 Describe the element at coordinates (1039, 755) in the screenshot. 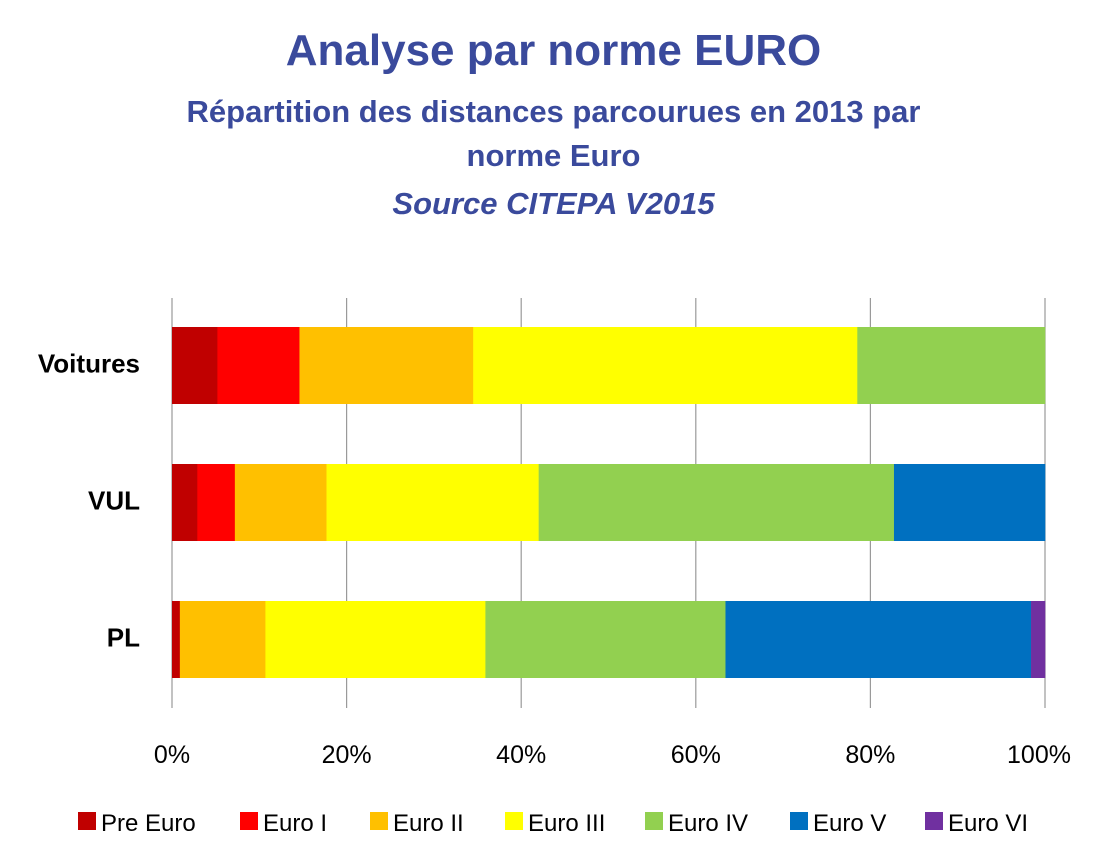

I see `x-tick-label-5: 100%` at that location.